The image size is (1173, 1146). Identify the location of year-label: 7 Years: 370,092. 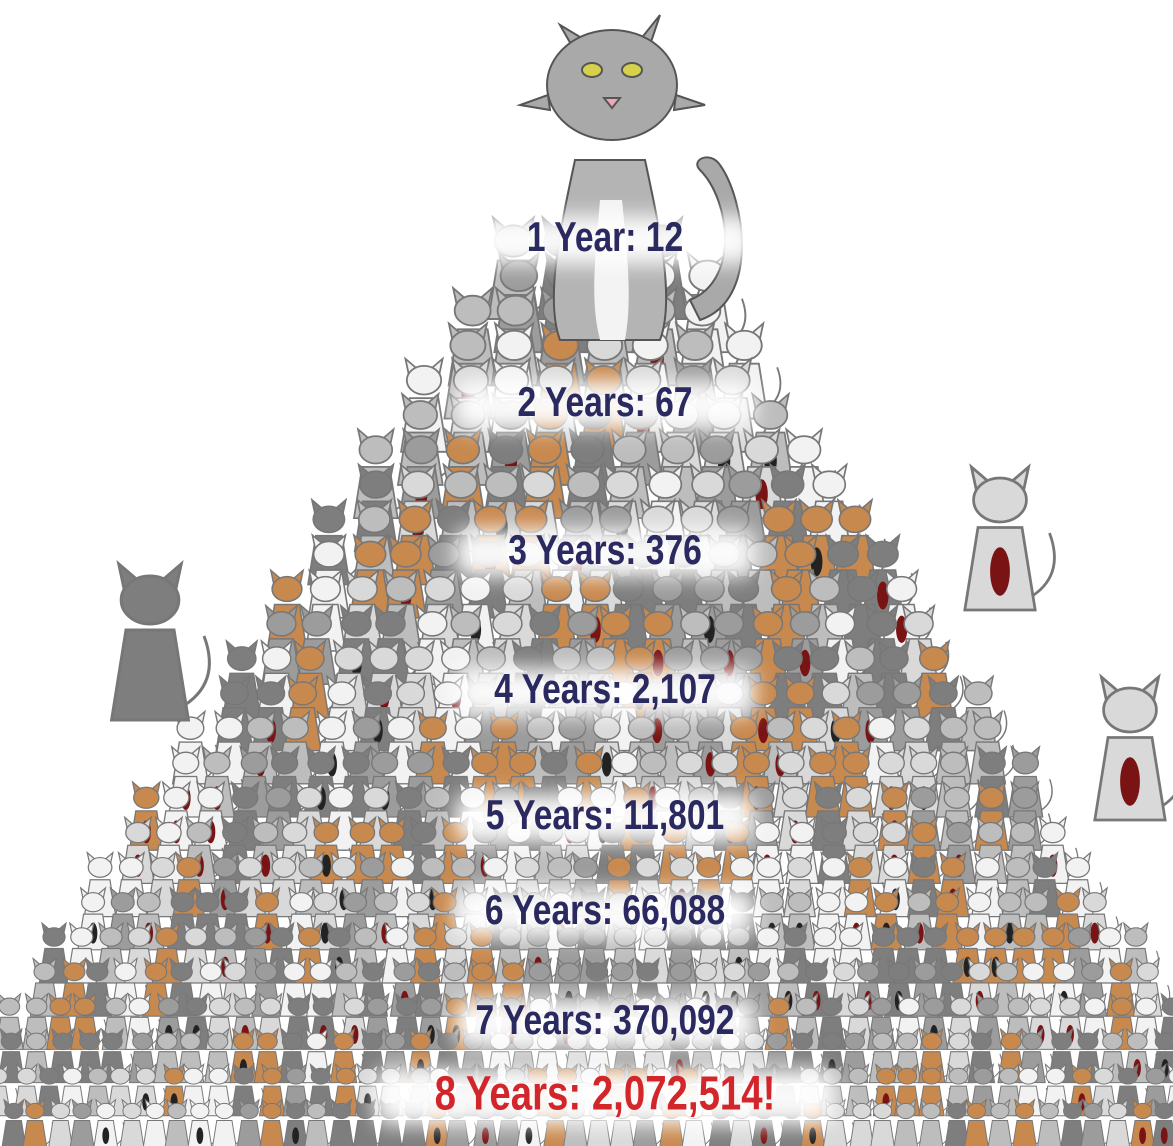
(605, 1021).